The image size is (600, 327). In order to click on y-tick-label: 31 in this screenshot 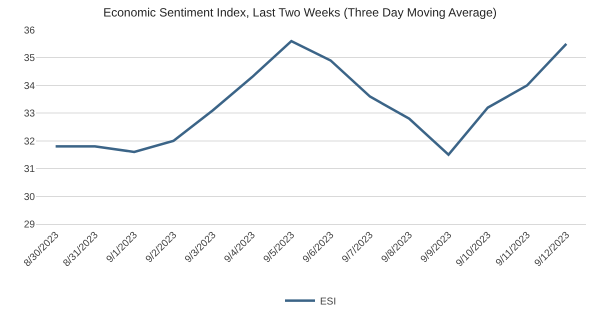, I will do `click(30, 170)`.